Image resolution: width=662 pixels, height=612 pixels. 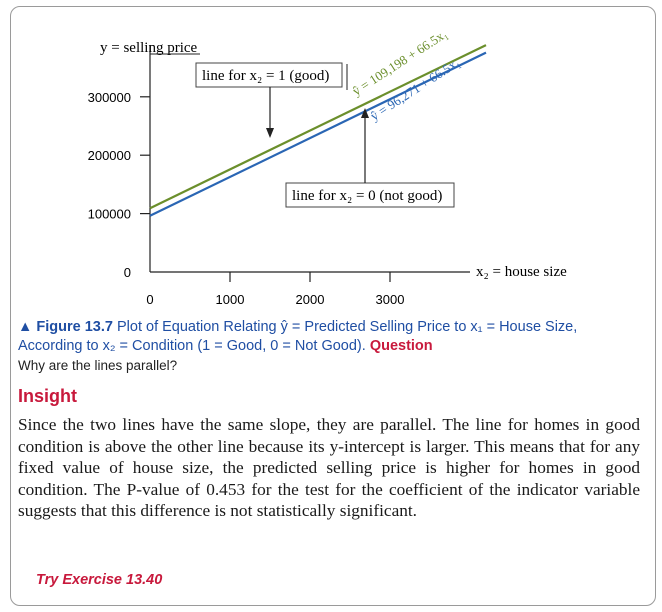 What do you see at coordinates (521, 272) in the screenshot?
I see `x-axis-label: x₂ = house size` at bounding box center [521, 272].